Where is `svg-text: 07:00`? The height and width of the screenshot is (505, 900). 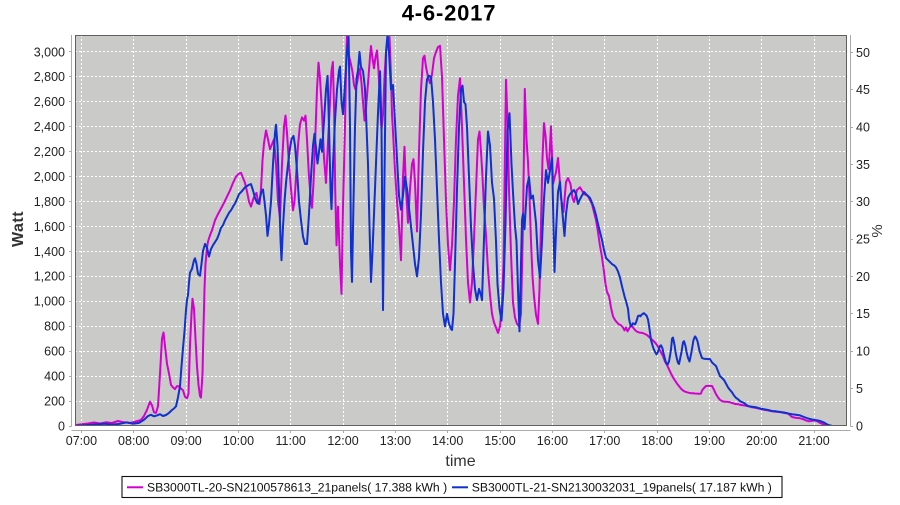 svg-text: 07:00 is located at coordinates (81, 441).